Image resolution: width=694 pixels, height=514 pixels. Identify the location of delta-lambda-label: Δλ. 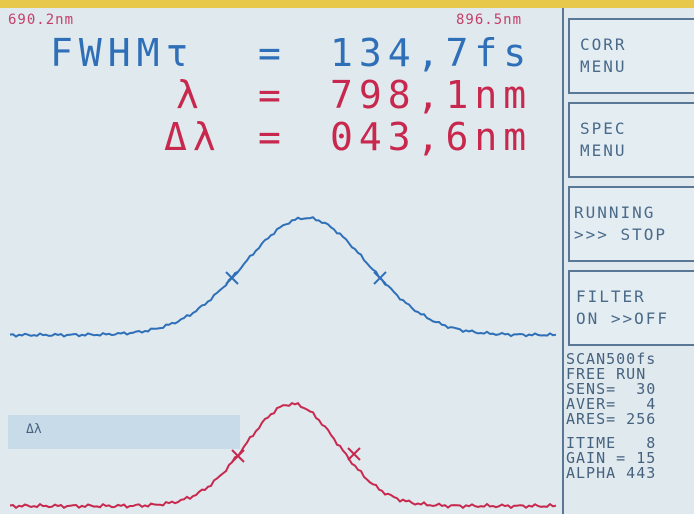
(193, 137).